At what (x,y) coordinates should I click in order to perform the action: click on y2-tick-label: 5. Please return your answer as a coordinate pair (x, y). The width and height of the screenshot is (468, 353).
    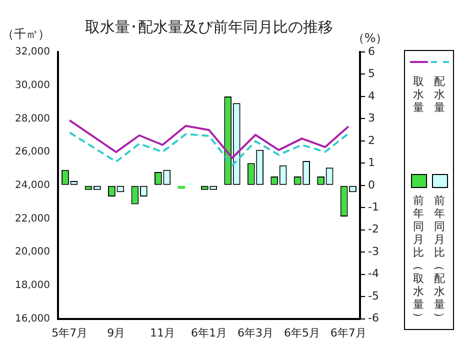
    Looking at the image, I should click on (372, 73).